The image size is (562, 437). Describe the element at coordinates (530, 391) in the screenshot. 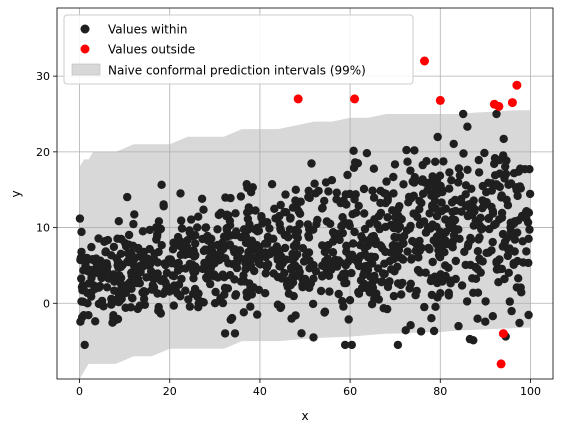

I see `x-tick-label: 100` at that location.